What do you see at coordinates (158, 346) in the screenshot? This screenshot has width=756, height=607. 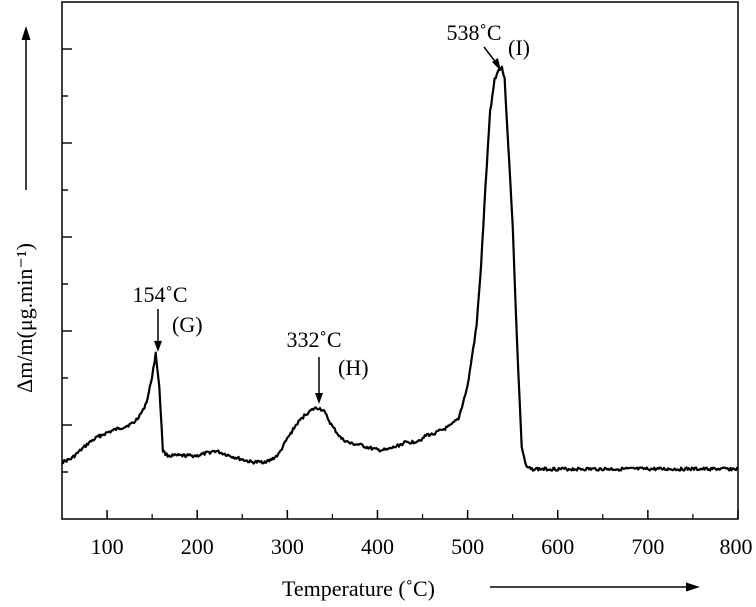 I see `annotation-arrowhead-G-icon` at bounding box center [158, 346].